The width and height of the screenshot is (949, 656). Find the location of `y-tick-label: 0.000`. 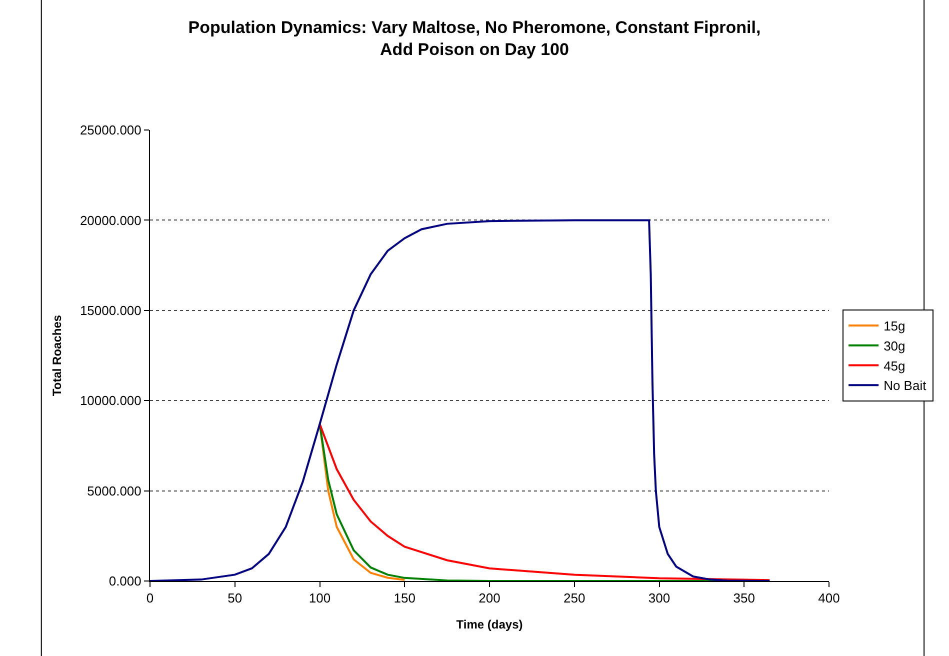

y-tick-label: 0.000 is located at coordinates (125, 581).